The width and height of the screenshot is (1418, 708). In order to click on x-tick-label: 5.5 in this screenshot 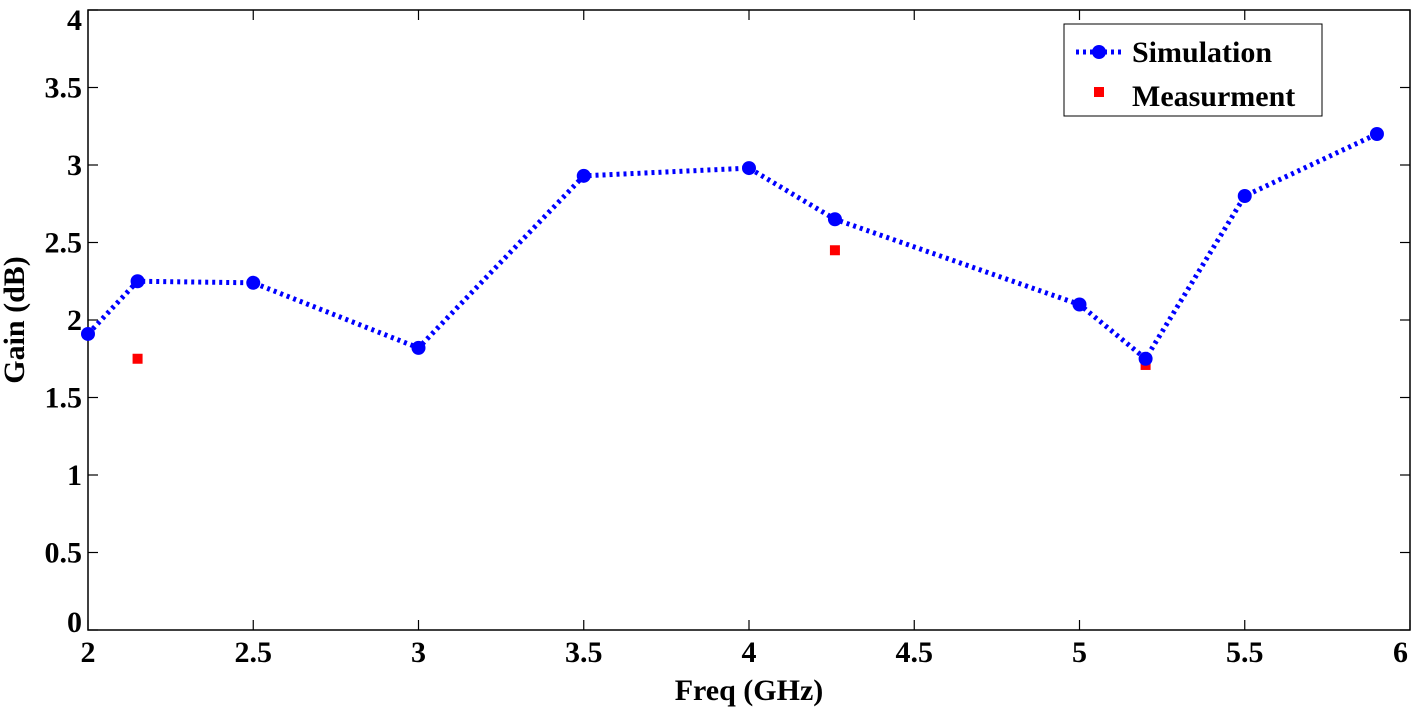, I will do `click(1245, 652)`.